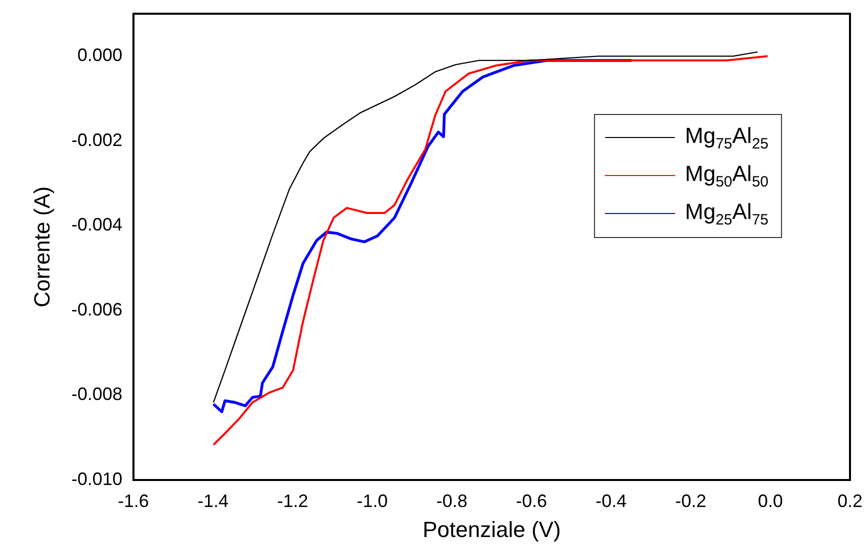 The height and width of the screenshot is (556, 868). I want to click on x-tick-label: -0.4, so click(611, 500).